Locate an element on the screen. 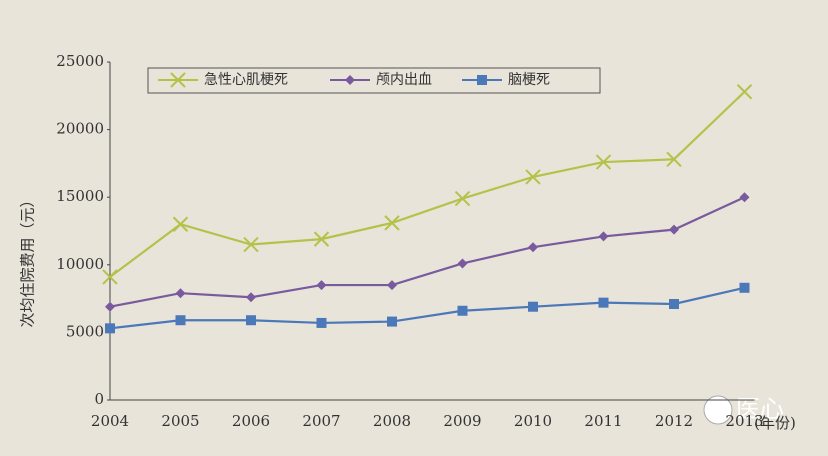 The height and width of the screenshot is (456, 828). x-axis-label: (年份) is located at coordinates (775, 423).